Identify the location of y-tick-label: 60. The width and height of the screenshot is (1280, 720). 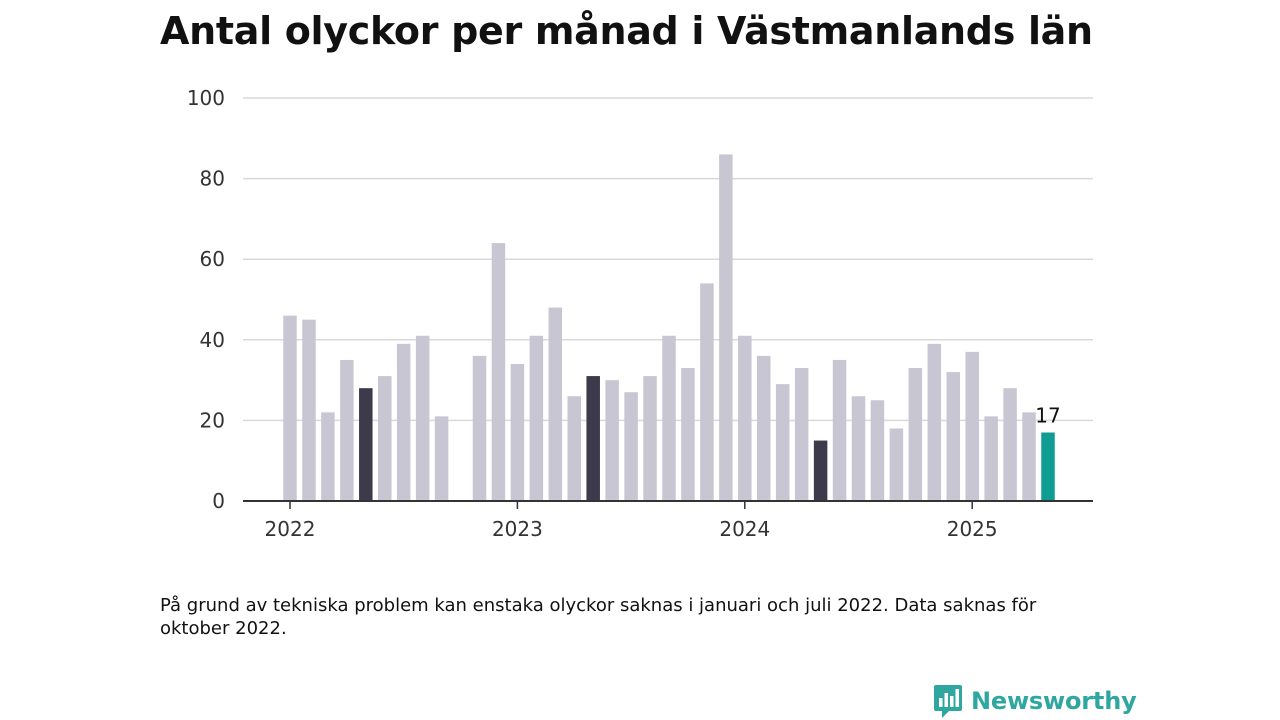
(212, 259).